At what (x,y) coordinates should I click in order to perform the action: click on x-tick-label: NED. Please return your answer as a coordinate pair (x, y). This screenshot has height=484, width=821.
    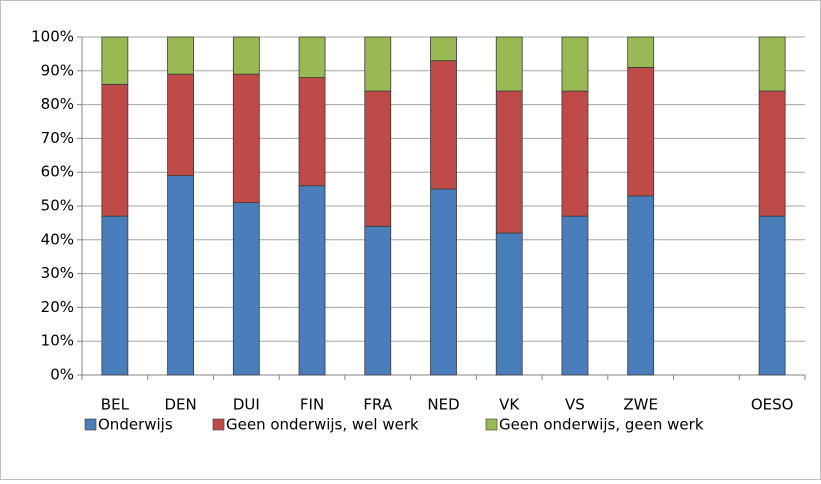
    Looking at the image, I should click on (443, 405).